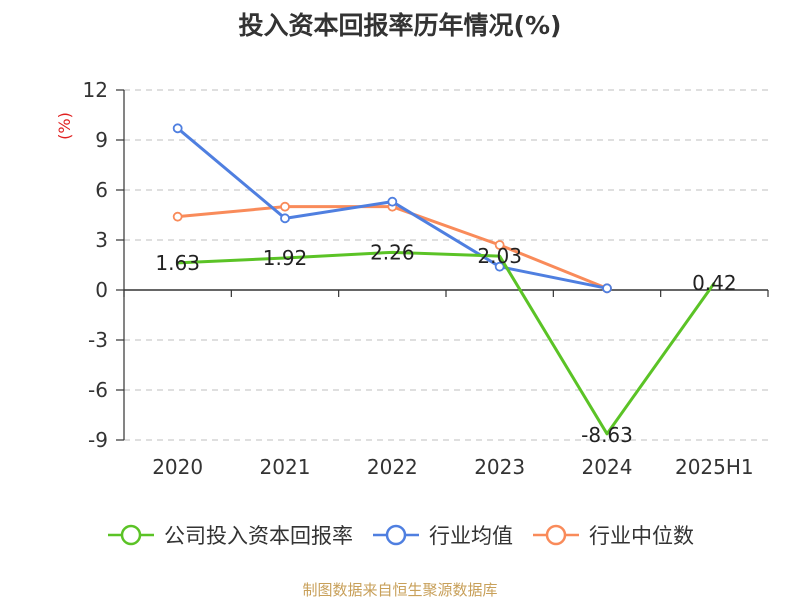 The width and height of the screenshot is (800, 600). I want to click on legend-item-industry-avg: 行业均值, so click(442, 535).